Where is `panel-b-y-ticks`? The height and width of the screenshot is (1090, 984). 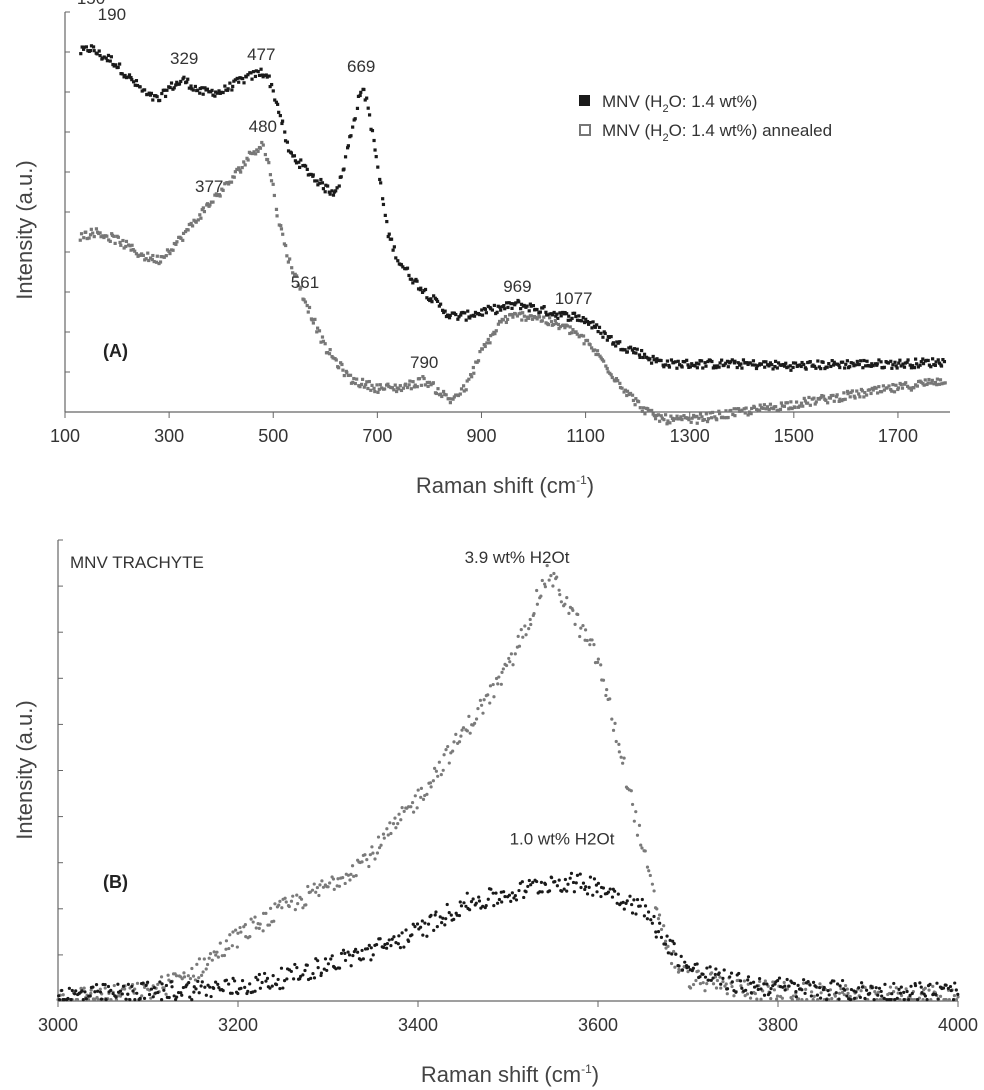 panel-b-y-ticks is located at coordinates (60, 747).